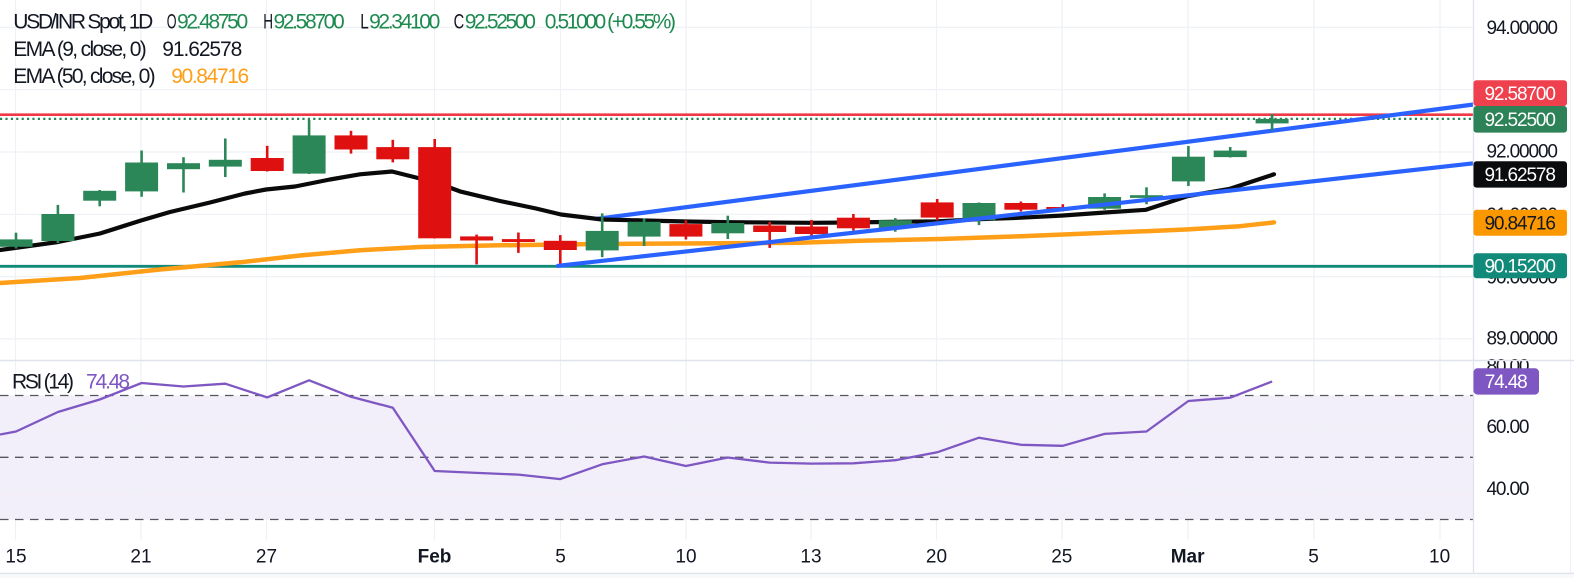 This screenshot has height=578, width=1574. What do you see at coordinates (1188, 557) in the screenshot?
I see `svg-text: Mar` at bounding box center [1188, 557].